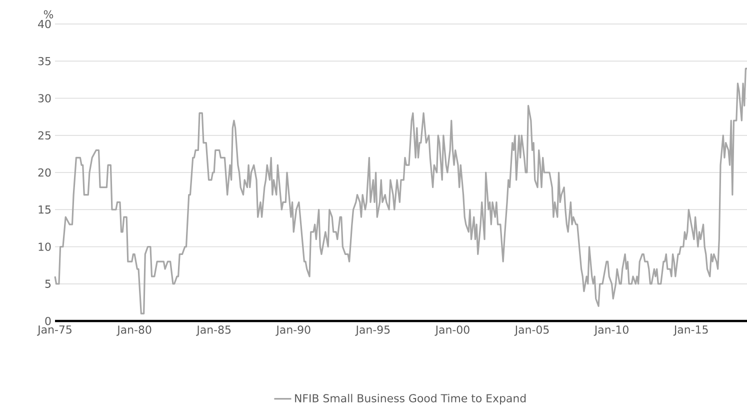 The image size is (747, 410). I want to click on y-tick-label: 0, so click(48, 321).